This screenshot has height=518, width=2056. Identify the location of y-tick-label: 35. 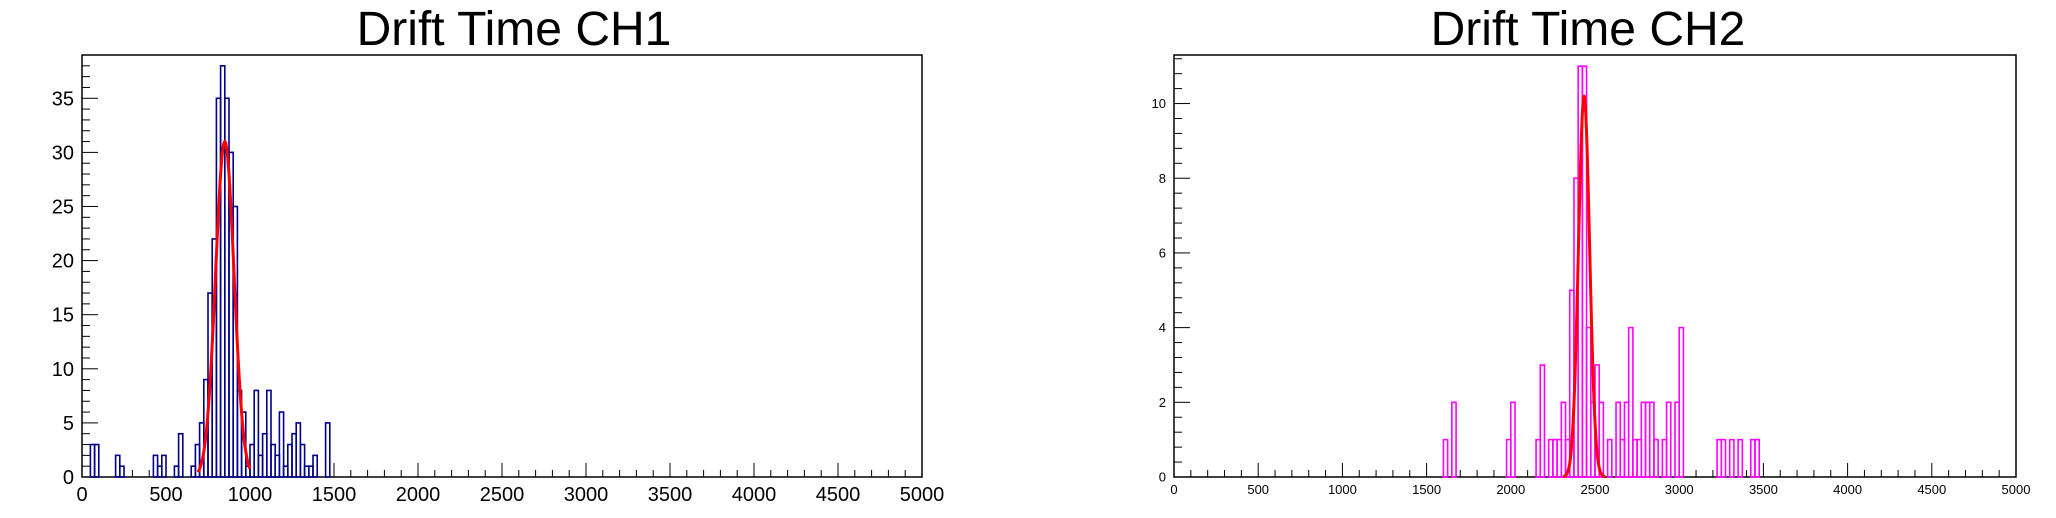
(63, 99).